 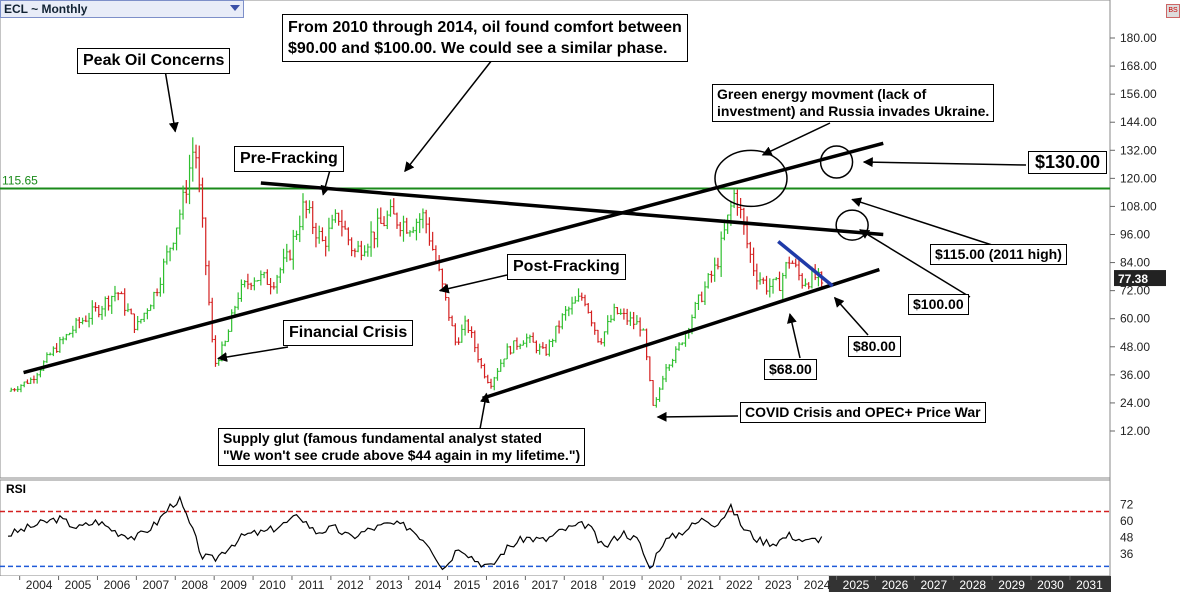 What do you see at coordinates (117, 585) in the screenshot?
I see `x-tick-label: 2006` at bounding box center [117, 585].